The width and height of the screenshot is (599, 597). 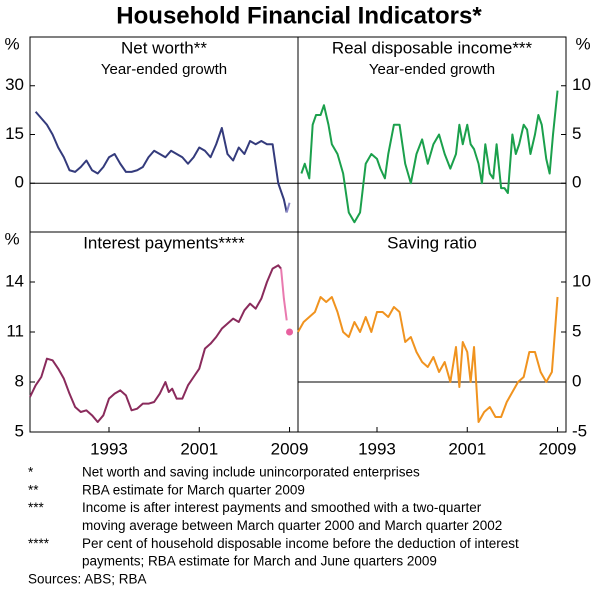 I want to click on footnote-marker: ***, so click(x=36, y=507).